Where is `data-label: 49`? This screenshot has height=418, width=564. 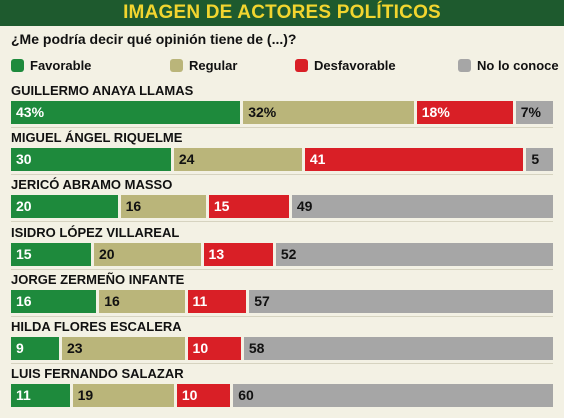 data-label: 49 is located at coordinates (304, 206).